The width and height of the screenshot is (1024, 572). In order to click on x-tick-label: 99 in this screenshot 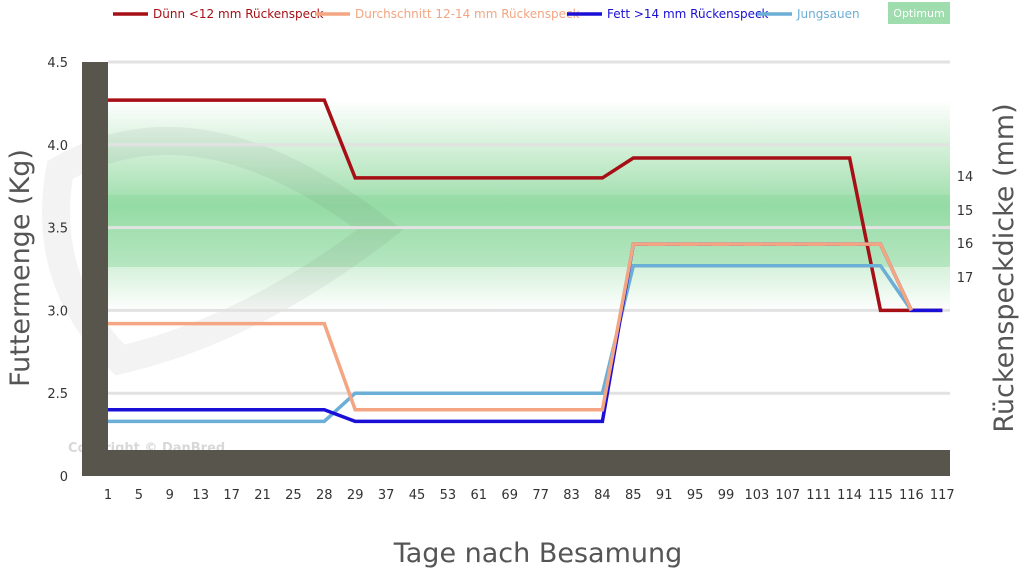, I will do `click(726, 495)`.